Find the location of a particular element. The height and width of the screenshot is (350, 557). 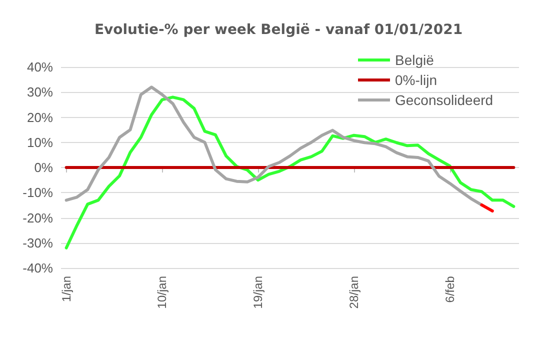

legend-label: België is located at coordinates (414, 60).